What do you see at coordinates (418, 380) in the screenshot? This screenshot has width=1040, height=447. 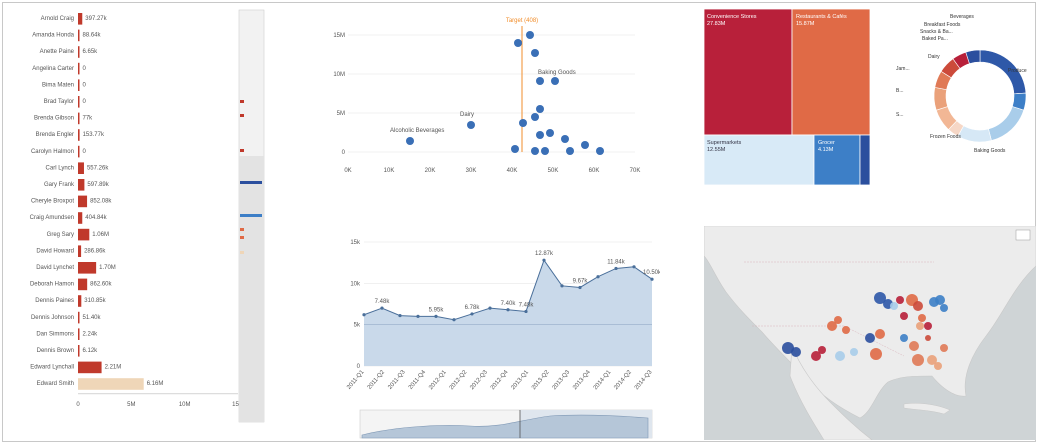 I see `area-x-tick: 2011-Q4` at bounding box center [418, 380].